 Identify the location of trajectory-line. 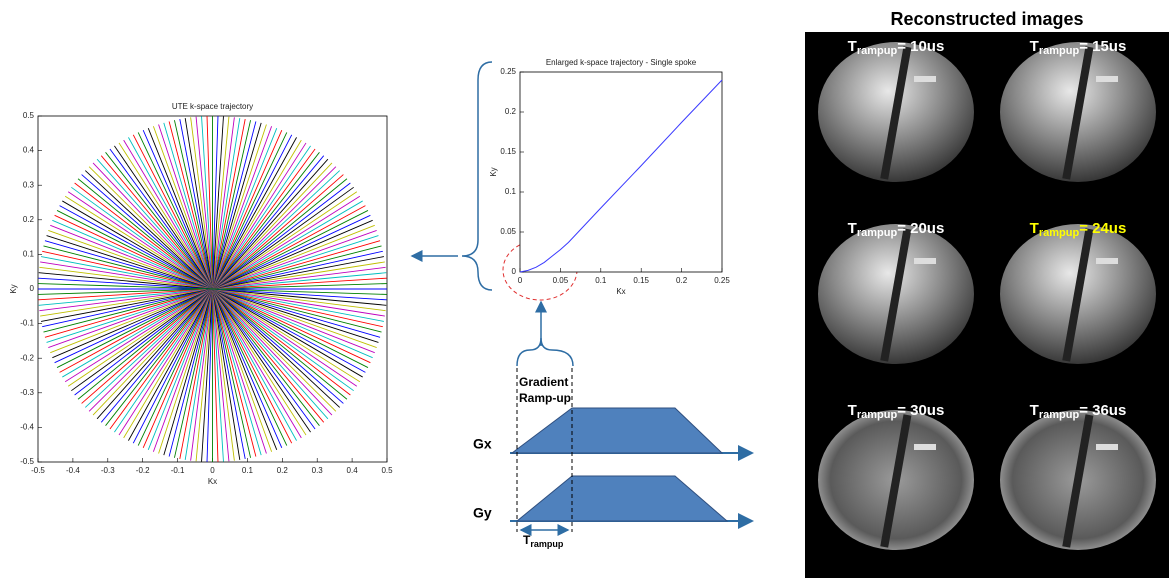
(621, 176).